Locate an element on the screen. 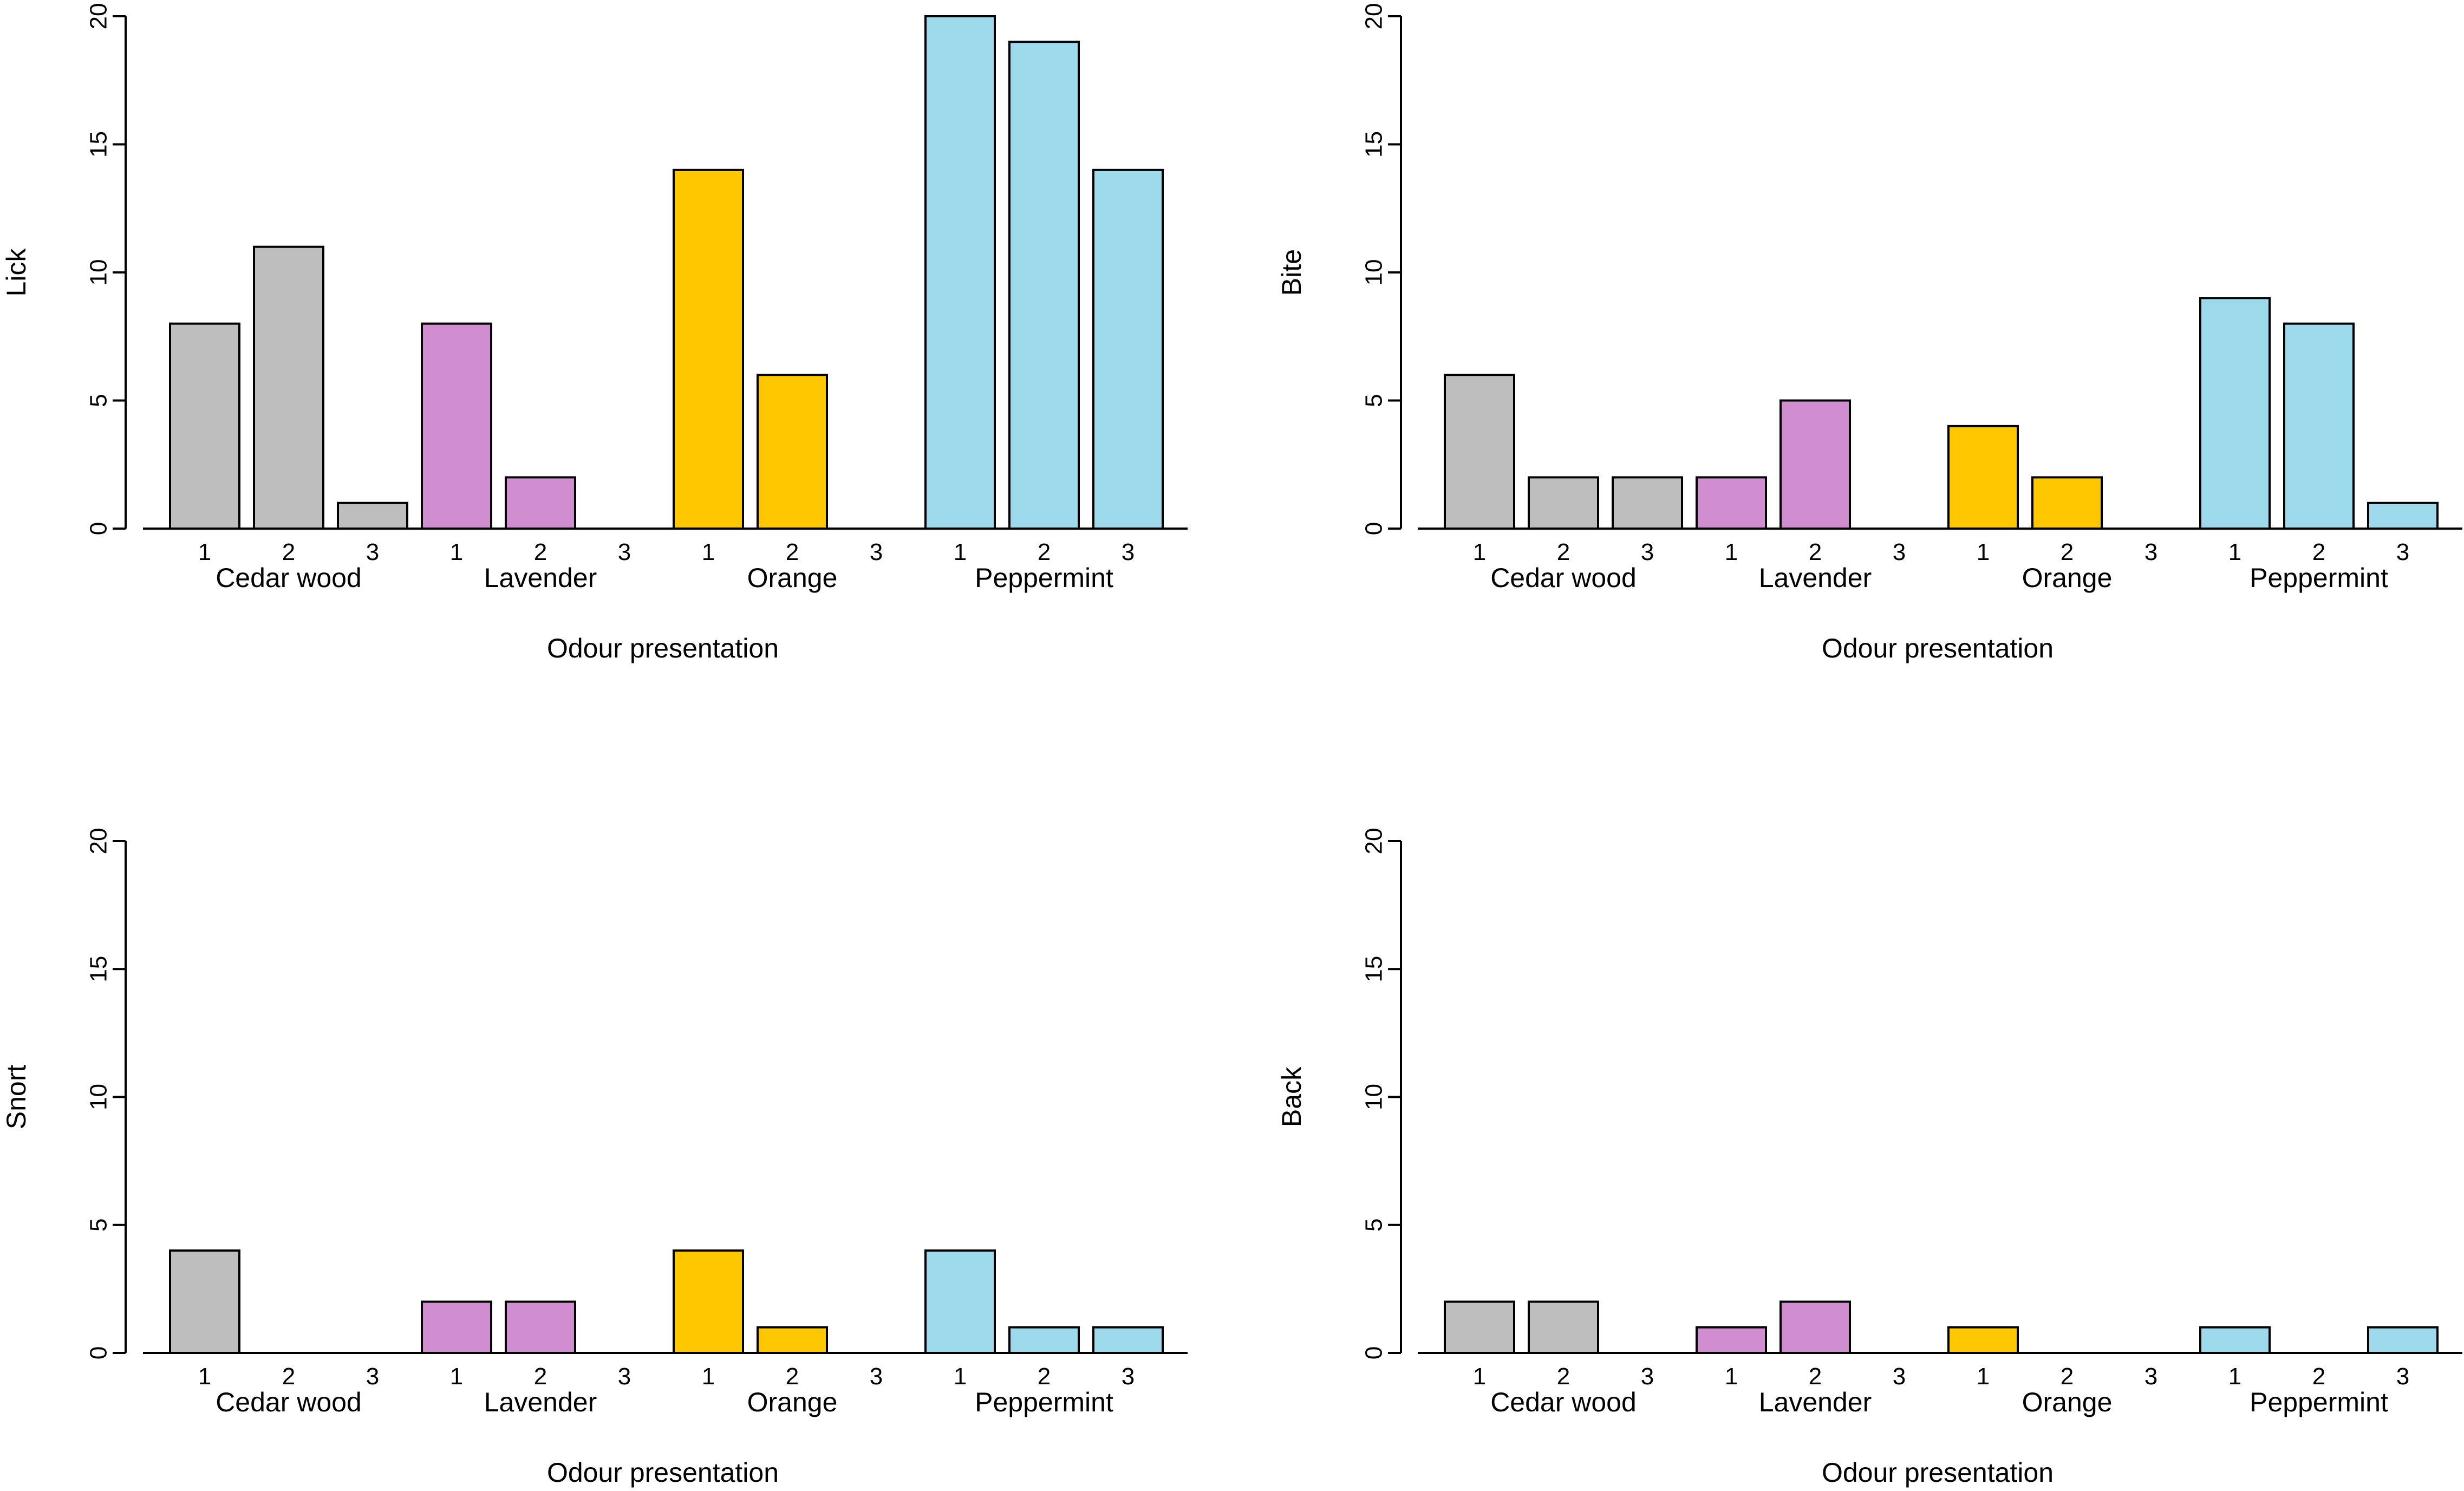 Image resolution: width=2464 pixels, height=1491 pixels. y-axis-label: Back is located at coordinates (1291, 1096).